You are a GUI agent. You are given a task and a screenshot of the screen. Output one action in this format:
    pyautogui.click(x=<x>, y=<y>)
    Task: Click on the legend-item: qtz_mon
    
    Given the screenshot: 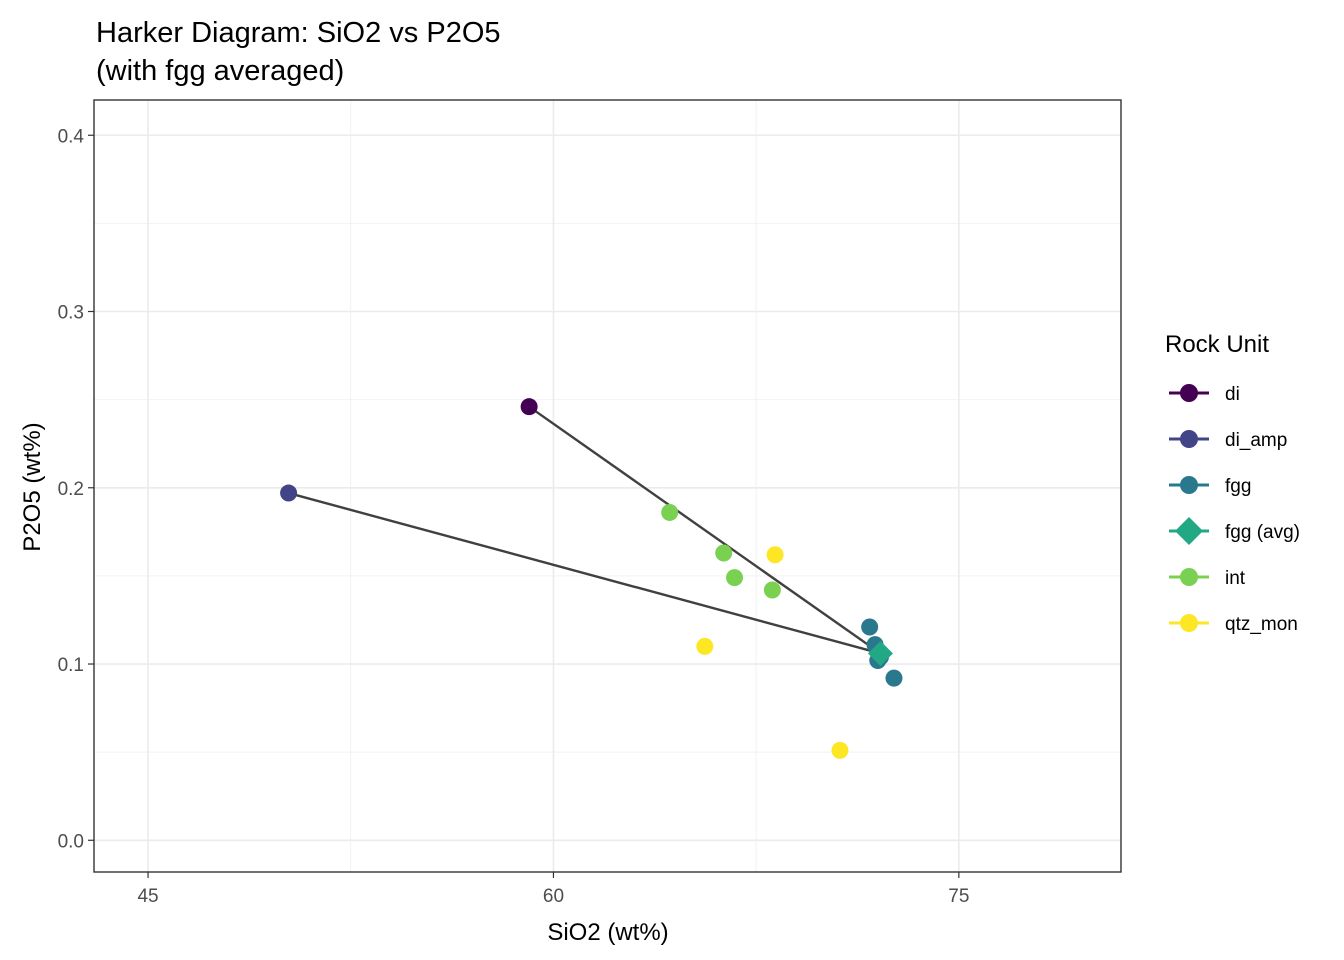 What is the action you would take?
    pyautogui.click(x=1233, y=624)
    